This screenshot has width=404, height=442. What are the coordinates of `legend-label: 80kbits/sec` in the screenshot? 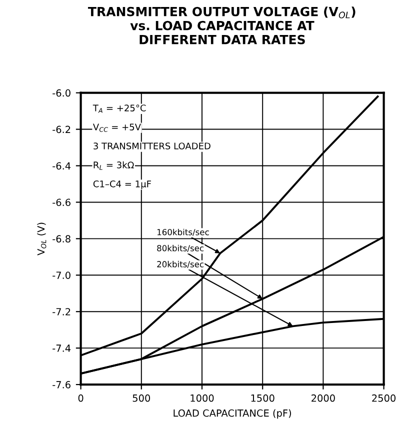 It's located at (180, 248).